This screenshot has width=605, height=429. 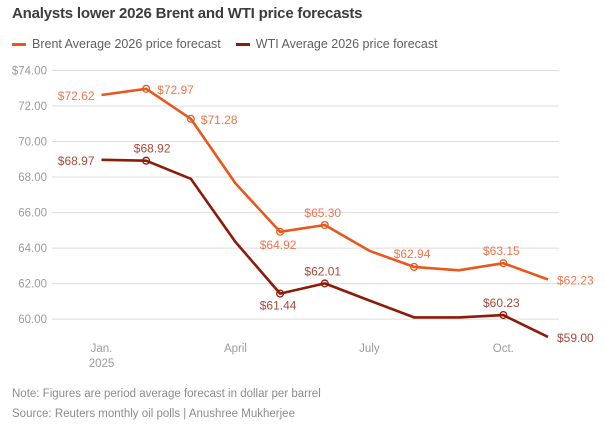 I want to click on data-point-label: $60.23, so click(x=501, y=303).